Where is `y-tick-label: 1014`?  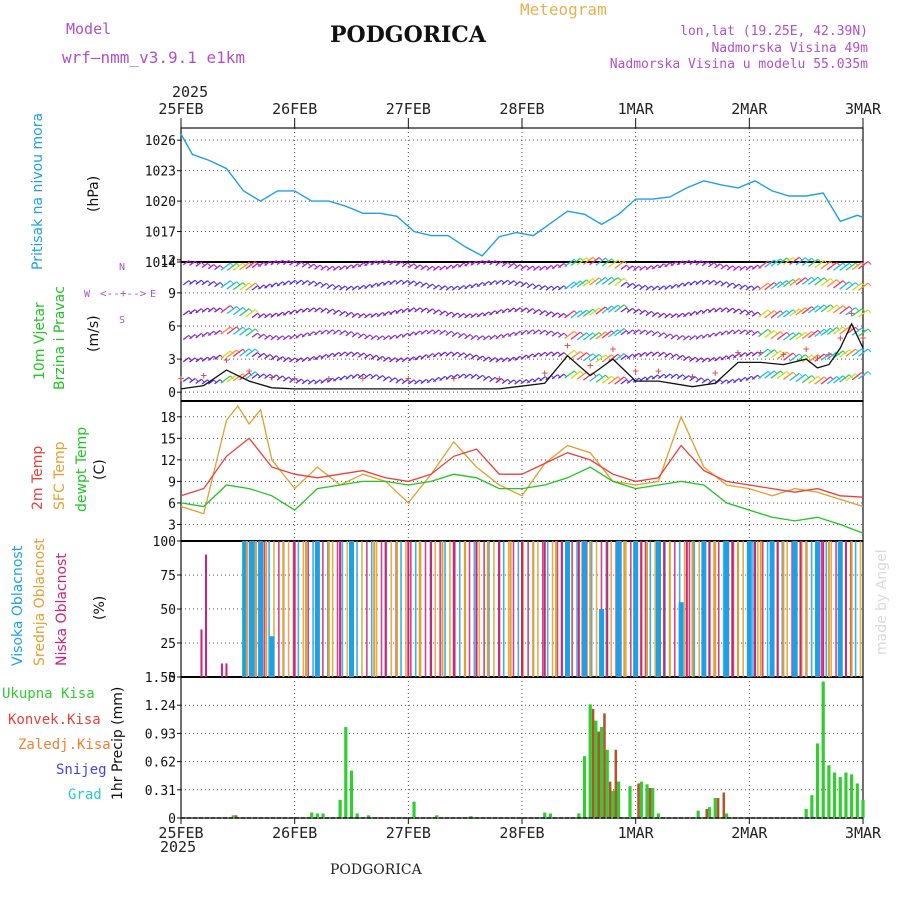 y-tick-label: 1014 is located at coordinates (160, 263).